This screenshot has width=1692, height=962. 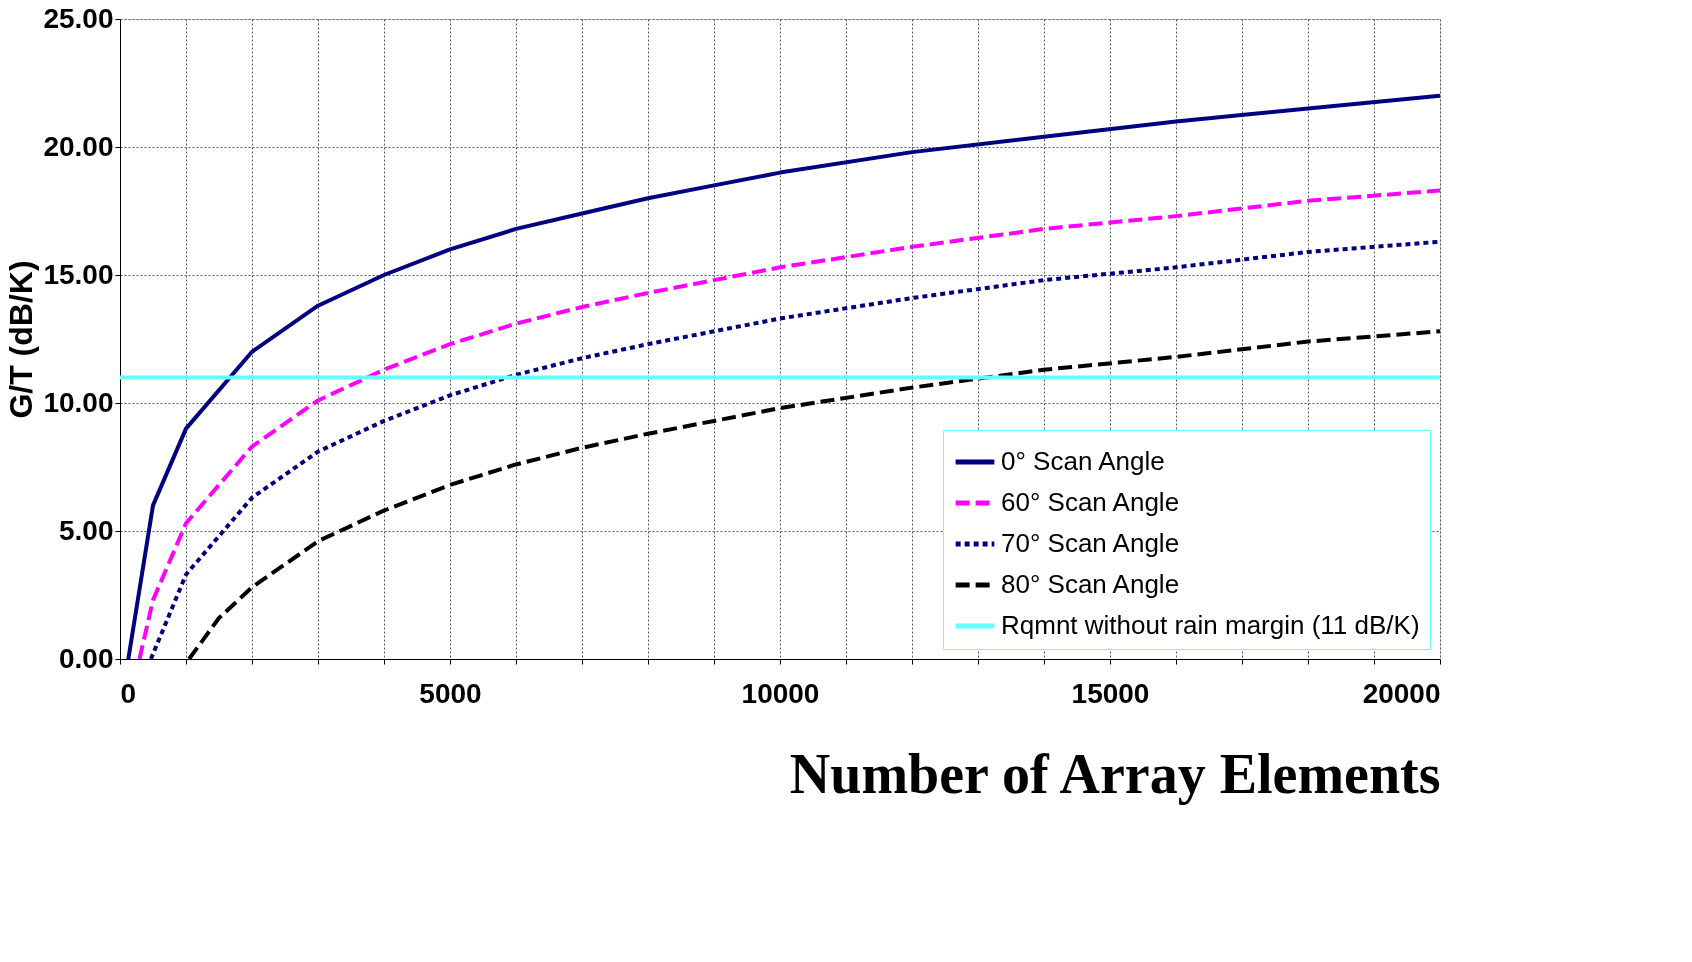 I want to click on y-tick-label: 10.00, so click(x=78, y=402).